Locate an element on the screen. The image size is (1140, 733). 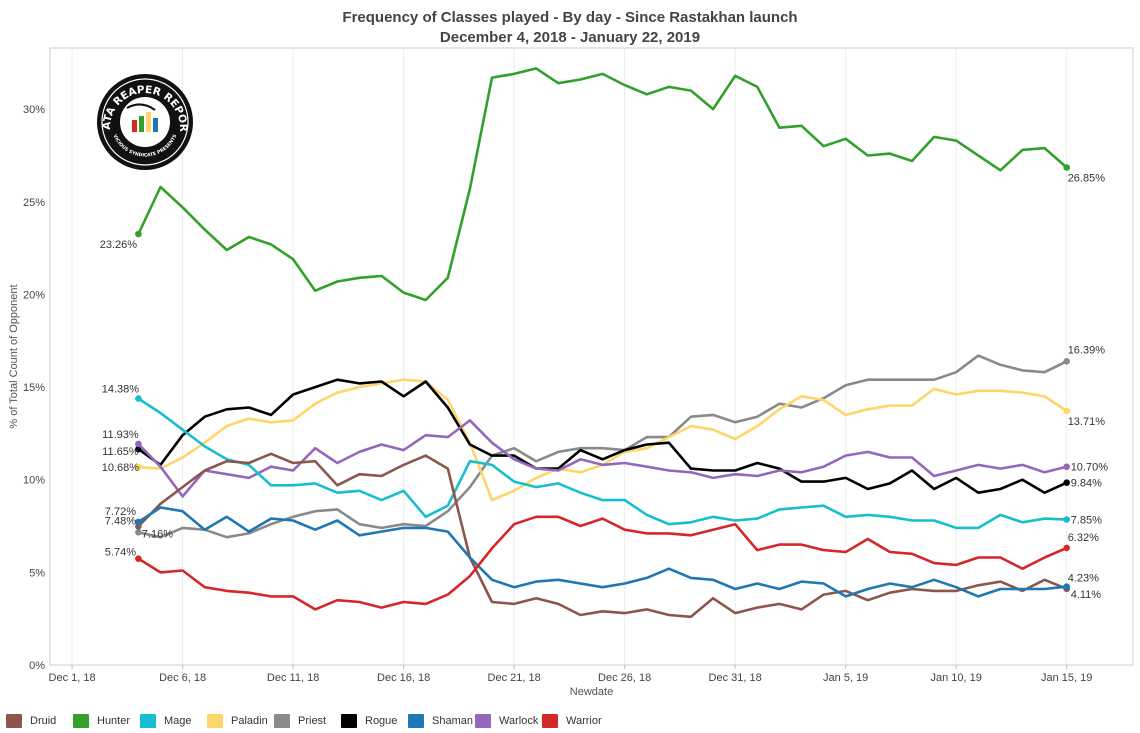
start-label-priest: 7.16% is located at coordinates (157, 534).